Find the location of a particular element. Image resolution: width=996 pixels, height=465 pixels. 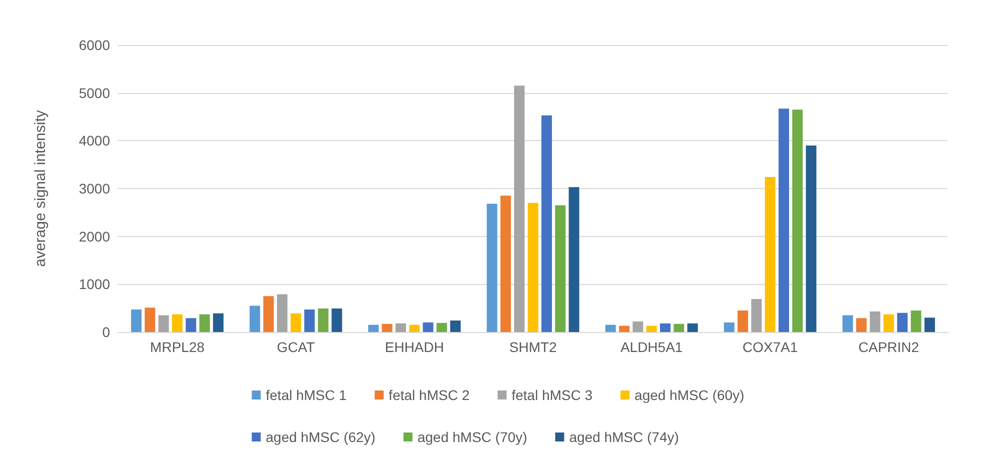

x-tick-label: CAPRIN2 is located at coordinates (889, 347).